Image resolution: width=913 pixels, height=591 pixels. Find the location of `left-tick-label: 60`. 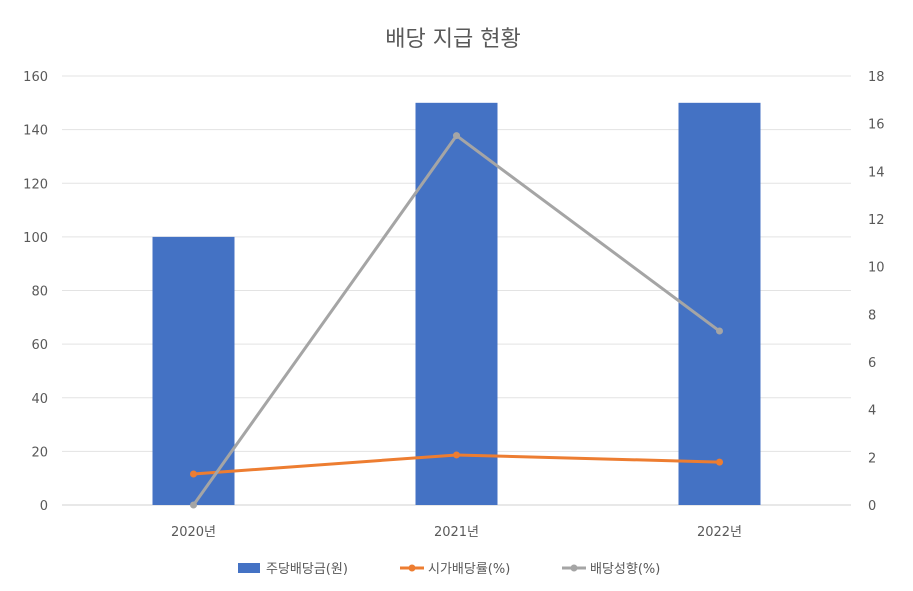

left-tick-label: 60 is located at coordinates (39, 345).